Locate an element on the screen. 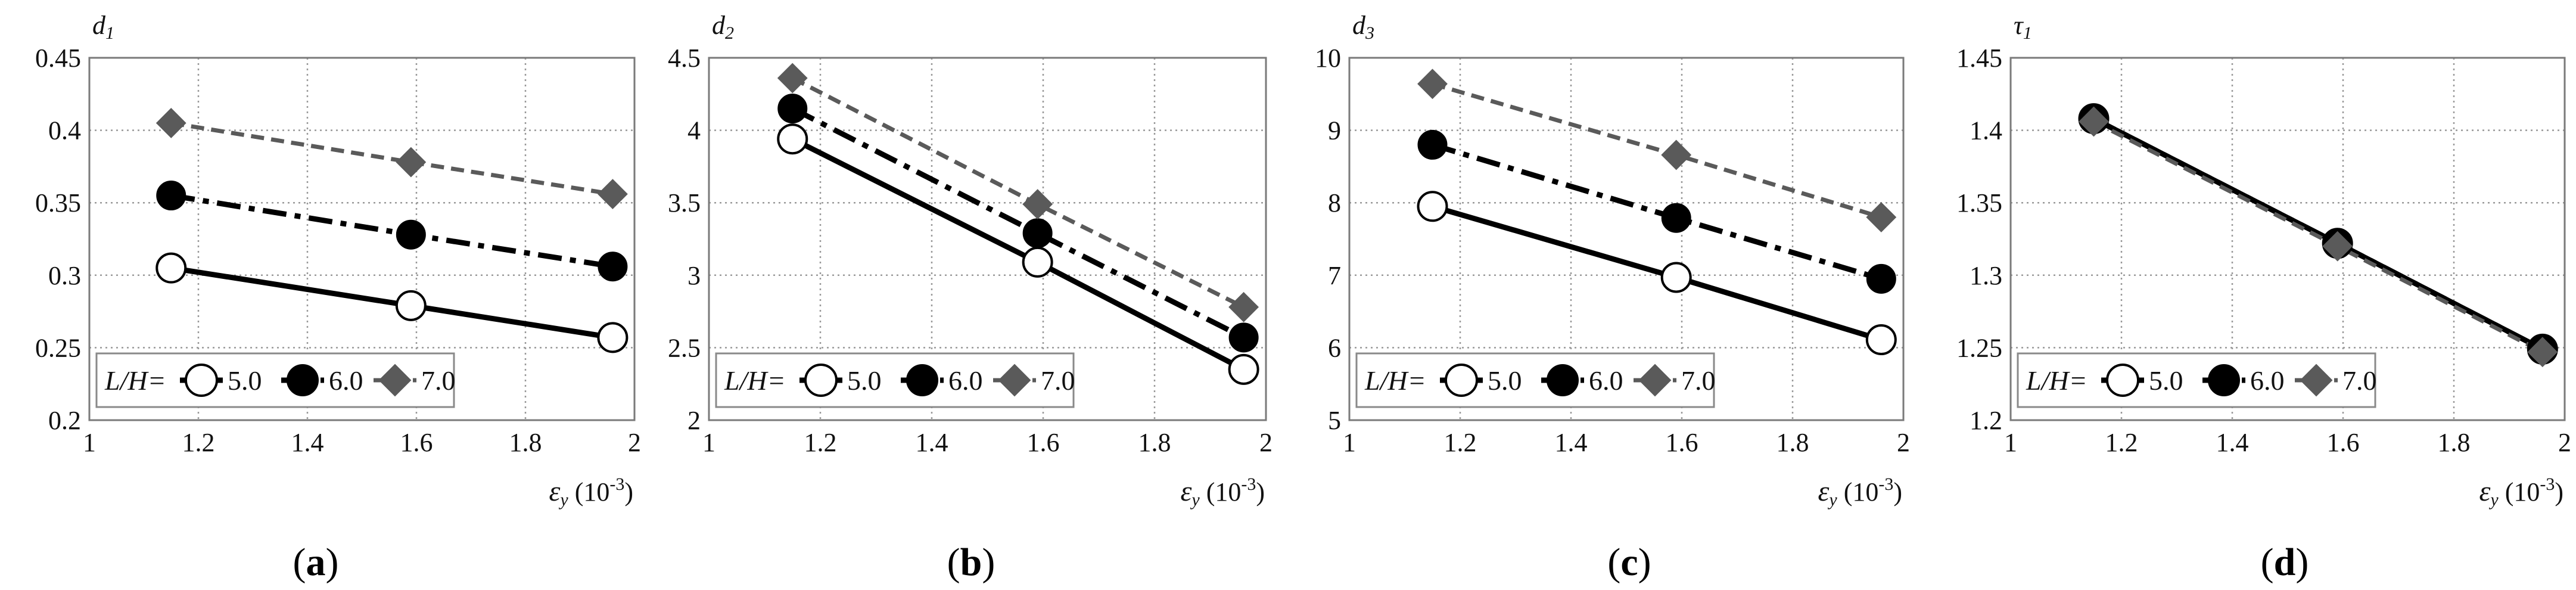  y-tick-label: 0.2 is located at coordinates (64, 420).